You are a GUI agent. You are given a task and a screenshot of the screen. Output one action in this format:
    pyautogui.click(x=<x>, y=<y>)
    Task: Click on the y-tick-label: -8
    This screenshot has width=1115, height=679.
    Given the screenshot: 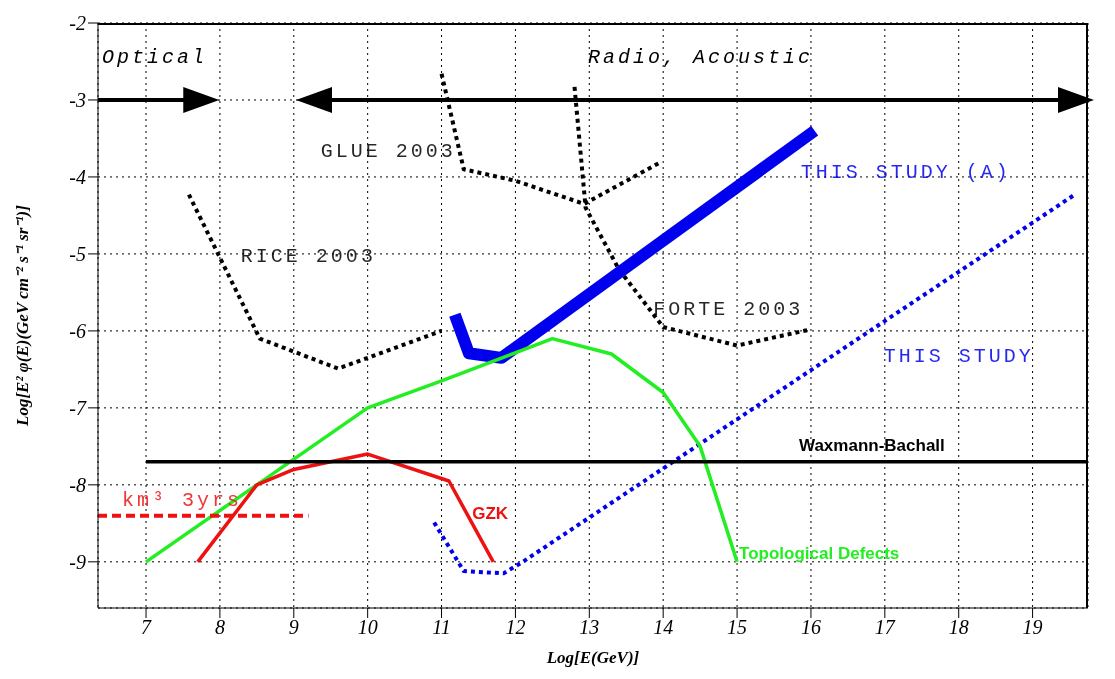 What is the action you would take?
    pyautogui.click(x=77, y=484)
    